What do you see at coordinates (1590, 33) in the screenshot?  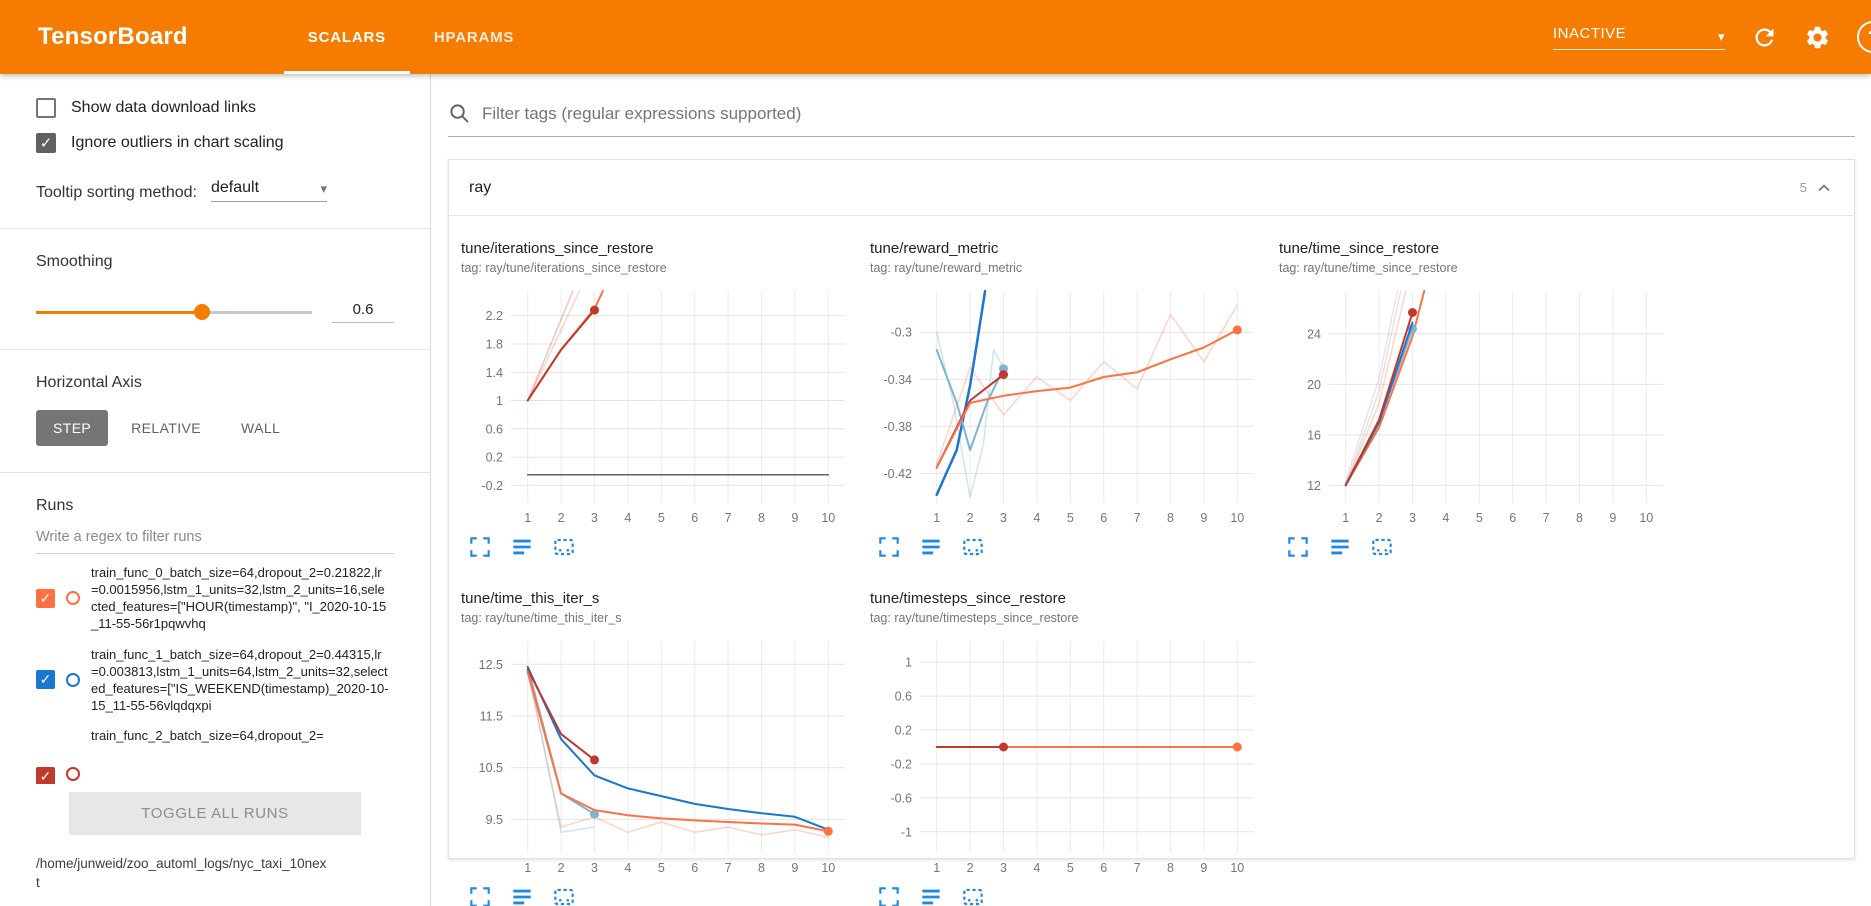 I see `status-label: INACTIVE` at bounding box center [1590, 33].